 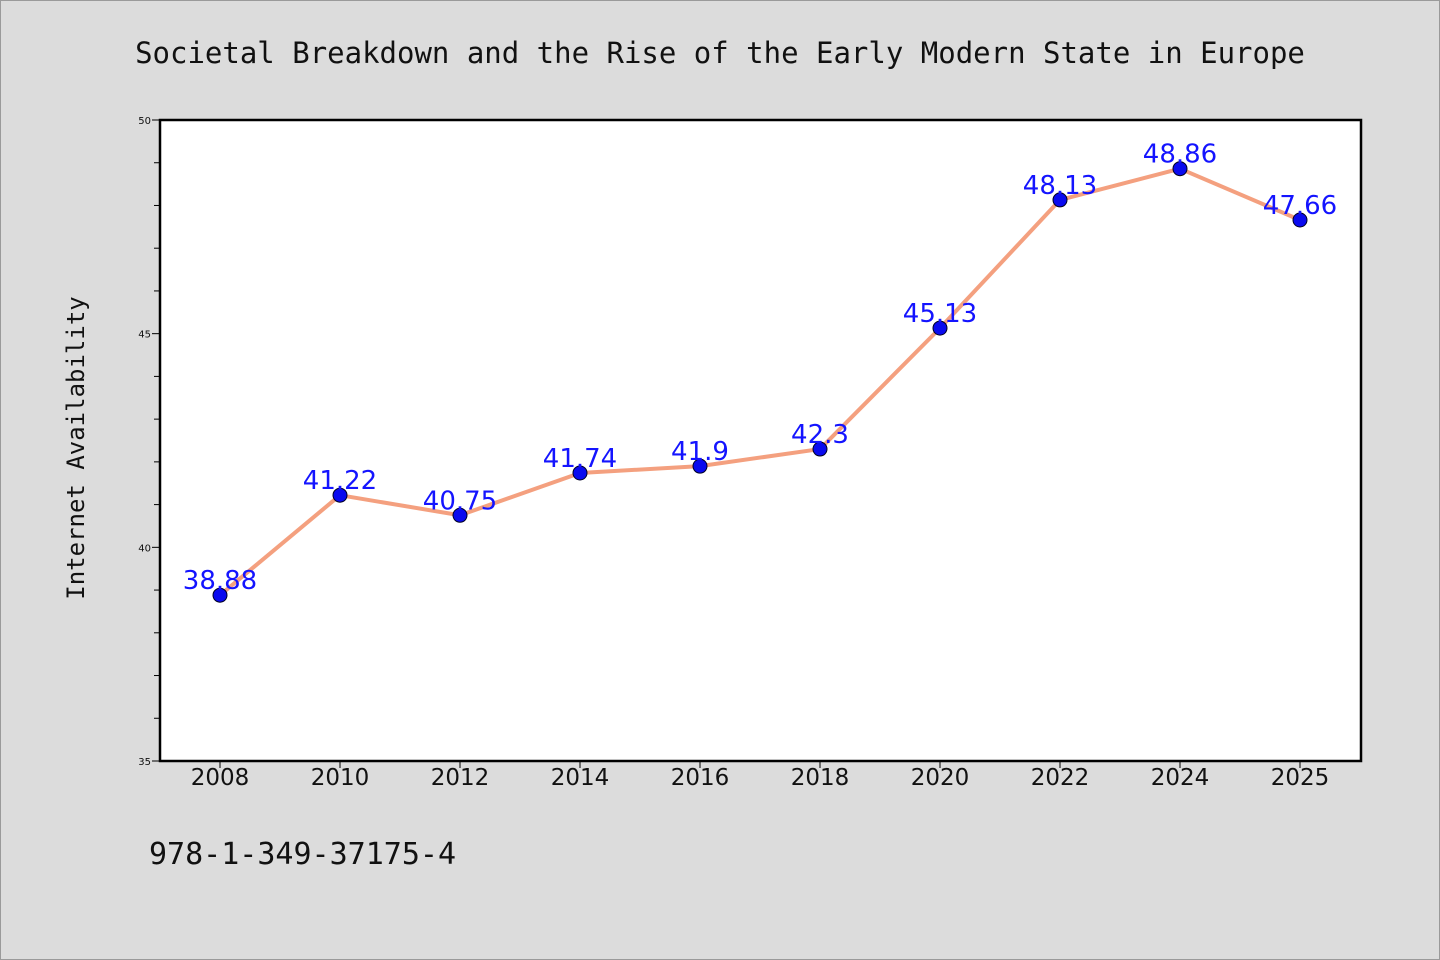 I want to click on x-tick-label: 2016, so click(x=700, y=778).